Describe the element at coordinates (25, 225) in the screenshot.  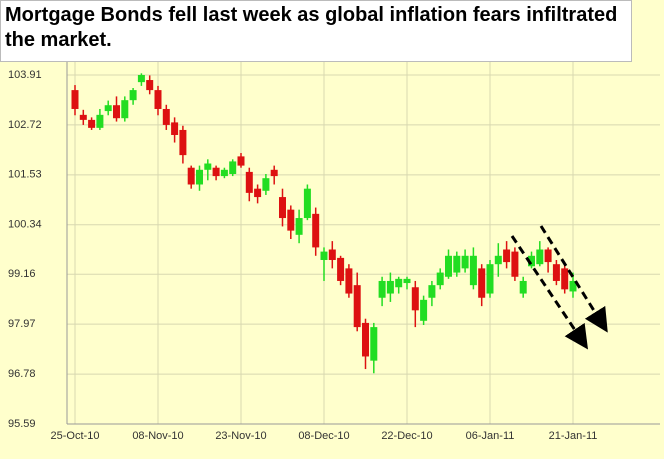
I see `y-tick-label: 100.34` at that location.